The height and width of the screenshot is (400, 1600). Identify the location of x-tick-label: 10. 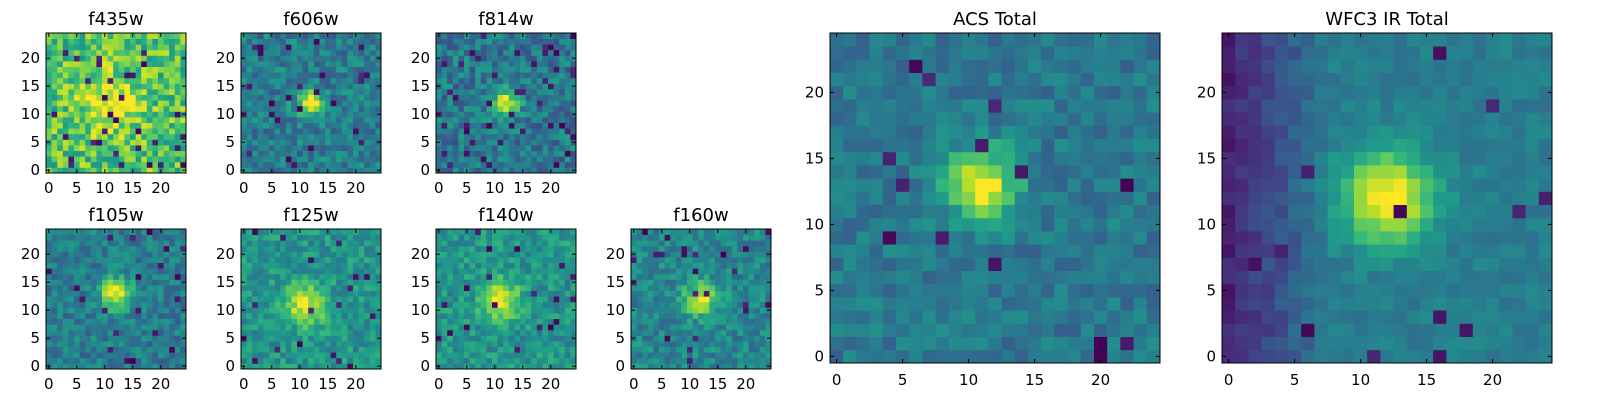
(104, 188).